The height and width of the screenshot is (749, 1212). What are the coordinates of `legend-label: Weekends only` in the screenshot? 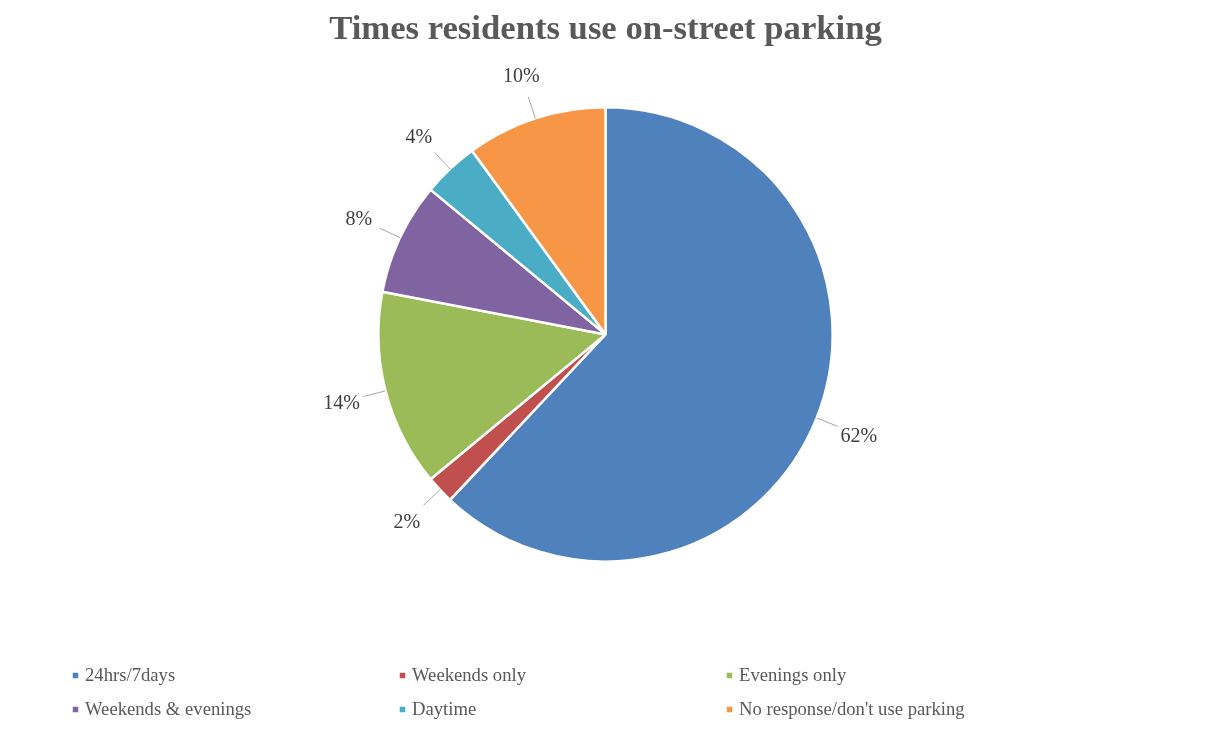 It's located at (470, 675).